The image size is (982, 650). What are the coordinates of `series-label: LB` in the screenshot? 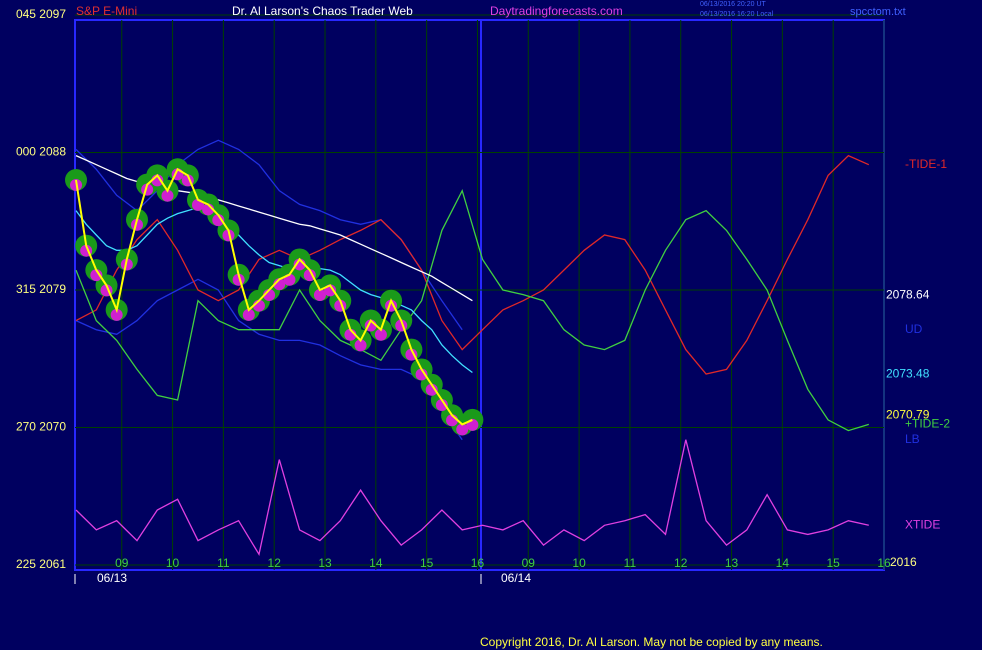 It's located at (912, 439).